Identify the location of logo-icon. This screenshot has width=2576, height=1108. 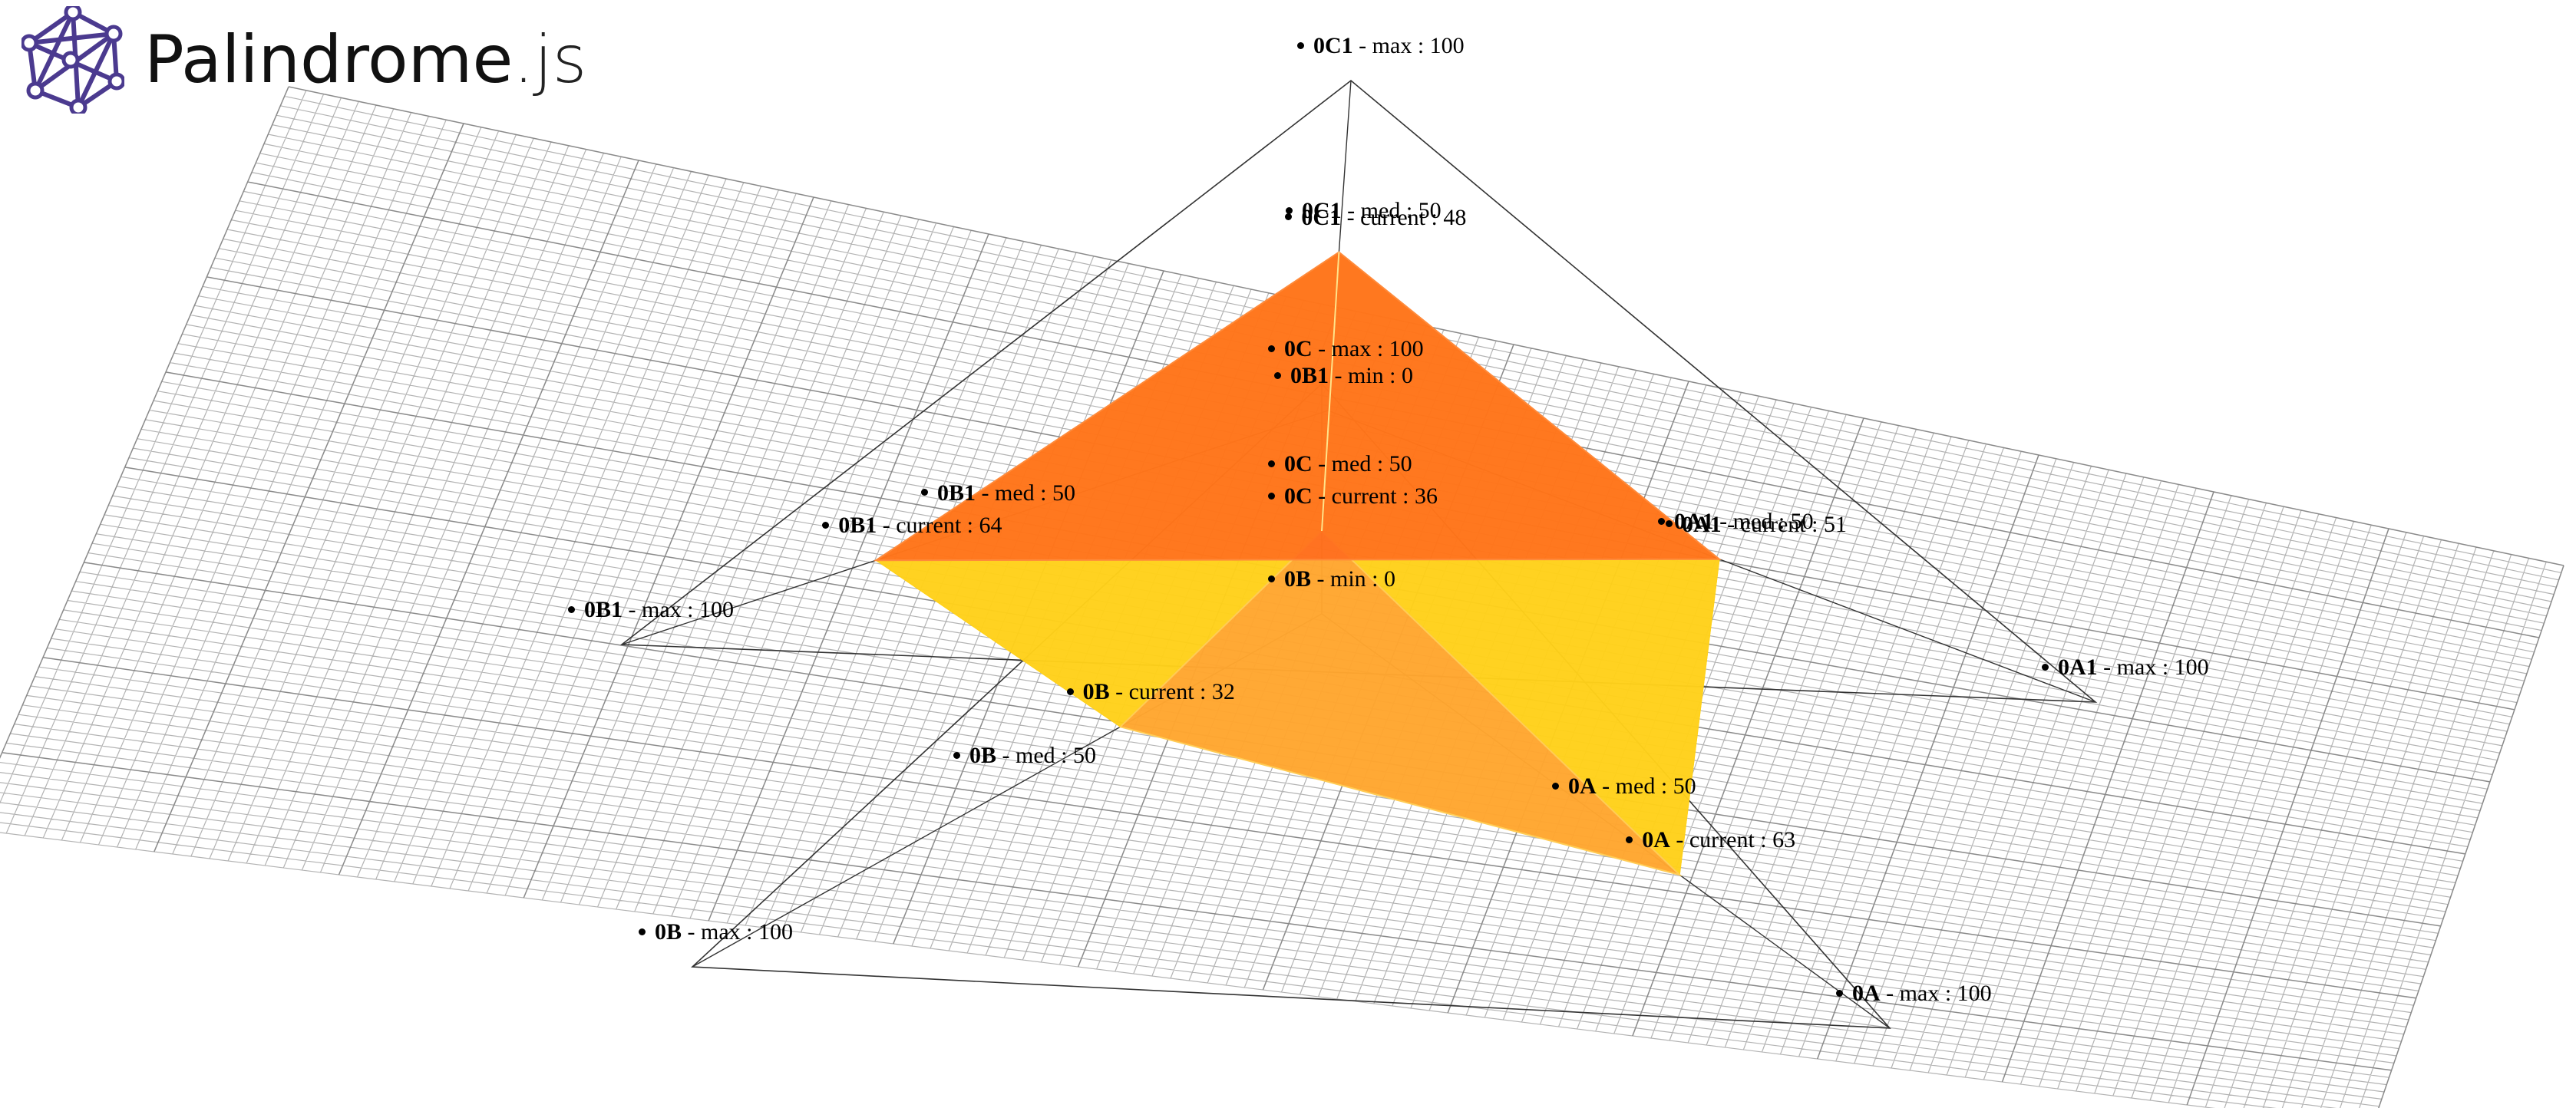
(72, 60).